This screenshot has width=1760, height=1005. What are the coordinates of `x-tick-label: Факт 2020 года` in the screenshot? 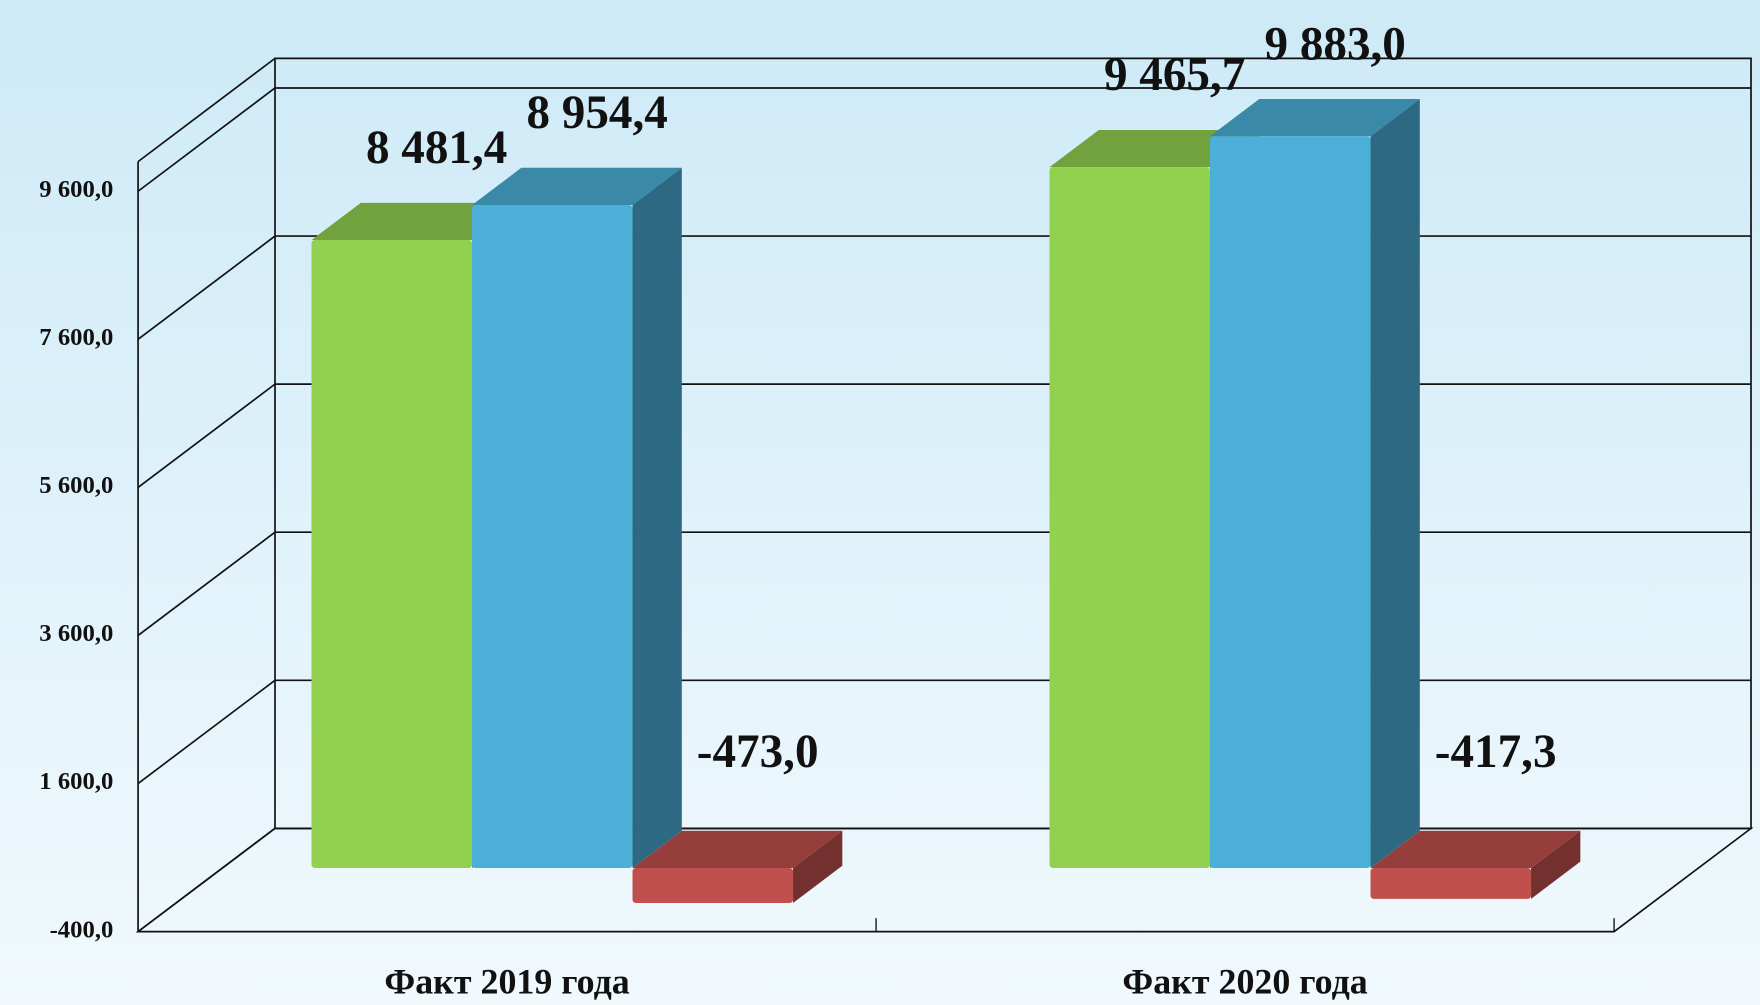 It's located at (1244, 982).